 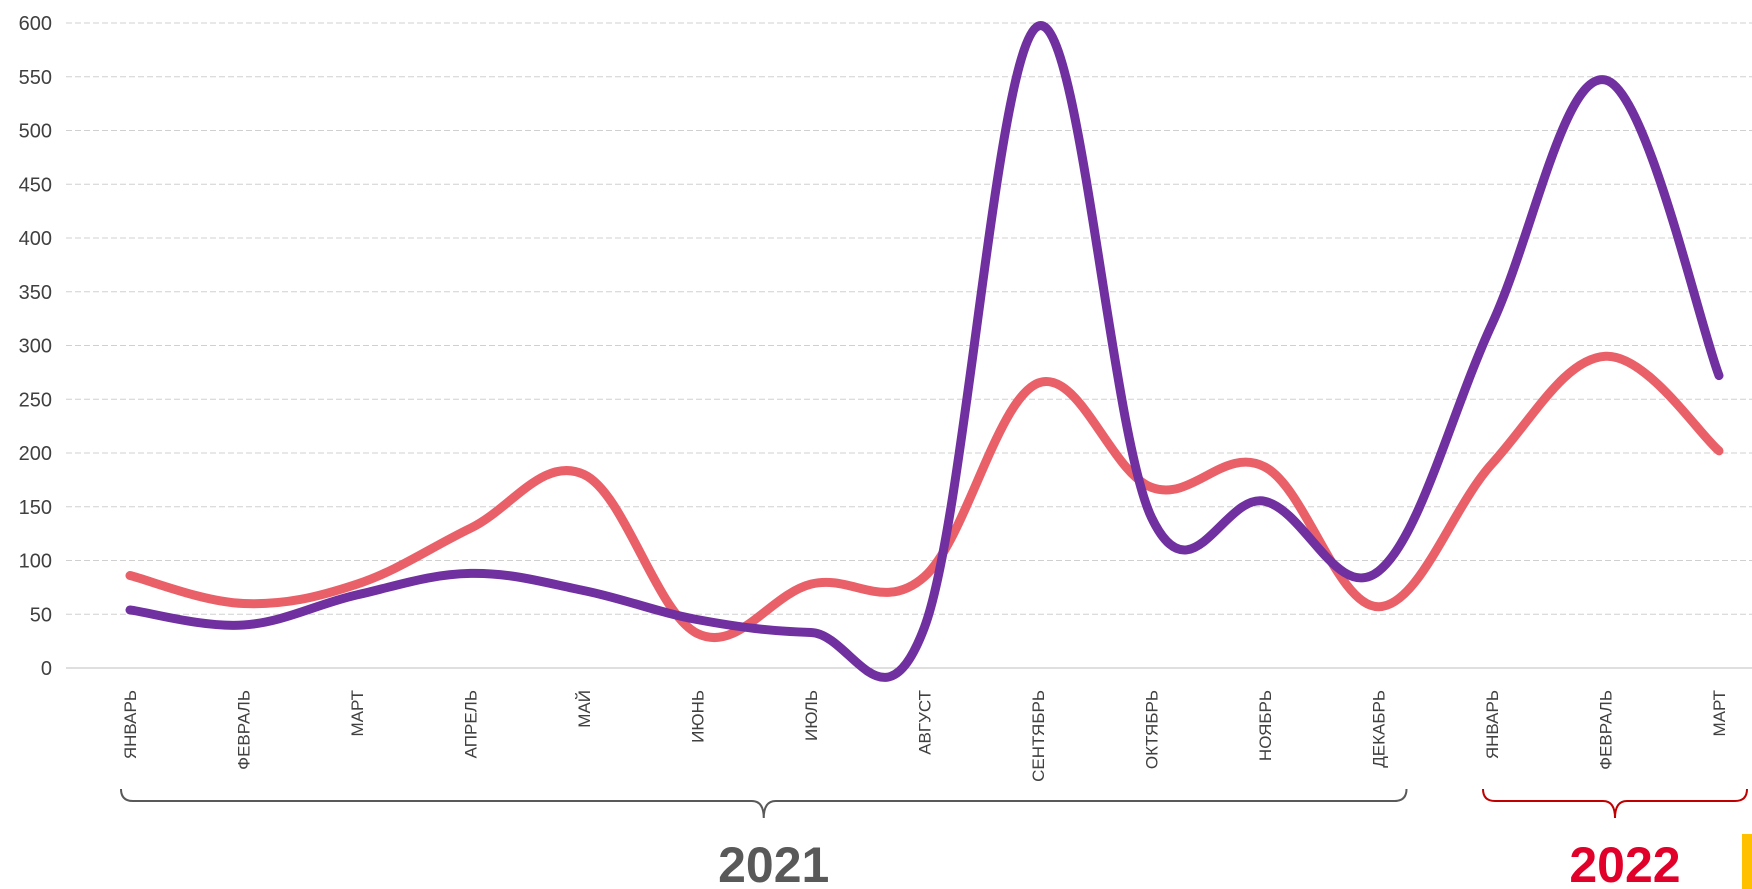 I want to click on y-tick-label: 450, so click(x=35, y=185).